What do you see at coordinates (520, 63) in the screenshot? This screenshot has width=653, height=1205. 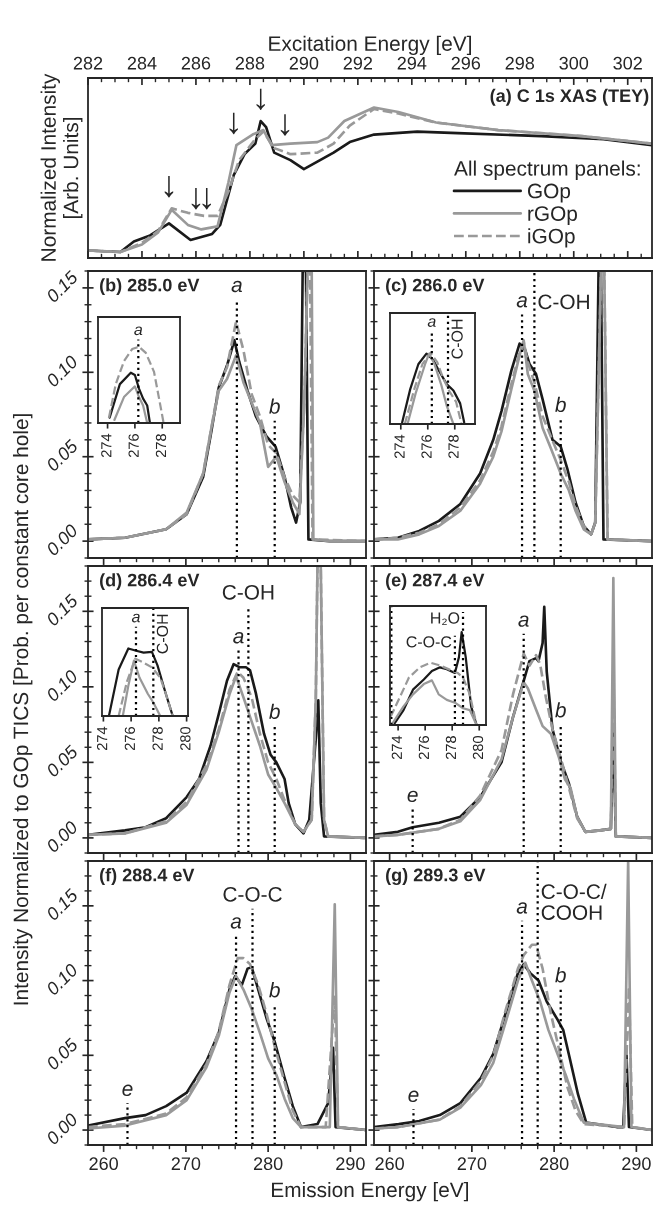 I see `x-tick-label: 298` at bounding box center [520, 63].